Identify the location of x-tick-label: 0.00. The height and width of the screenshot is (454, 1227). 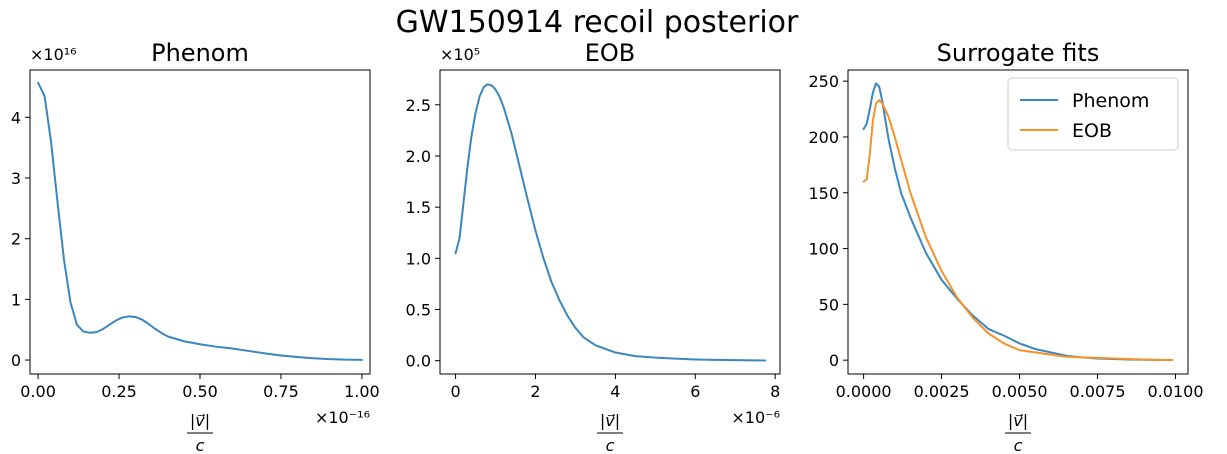
(38, 391).